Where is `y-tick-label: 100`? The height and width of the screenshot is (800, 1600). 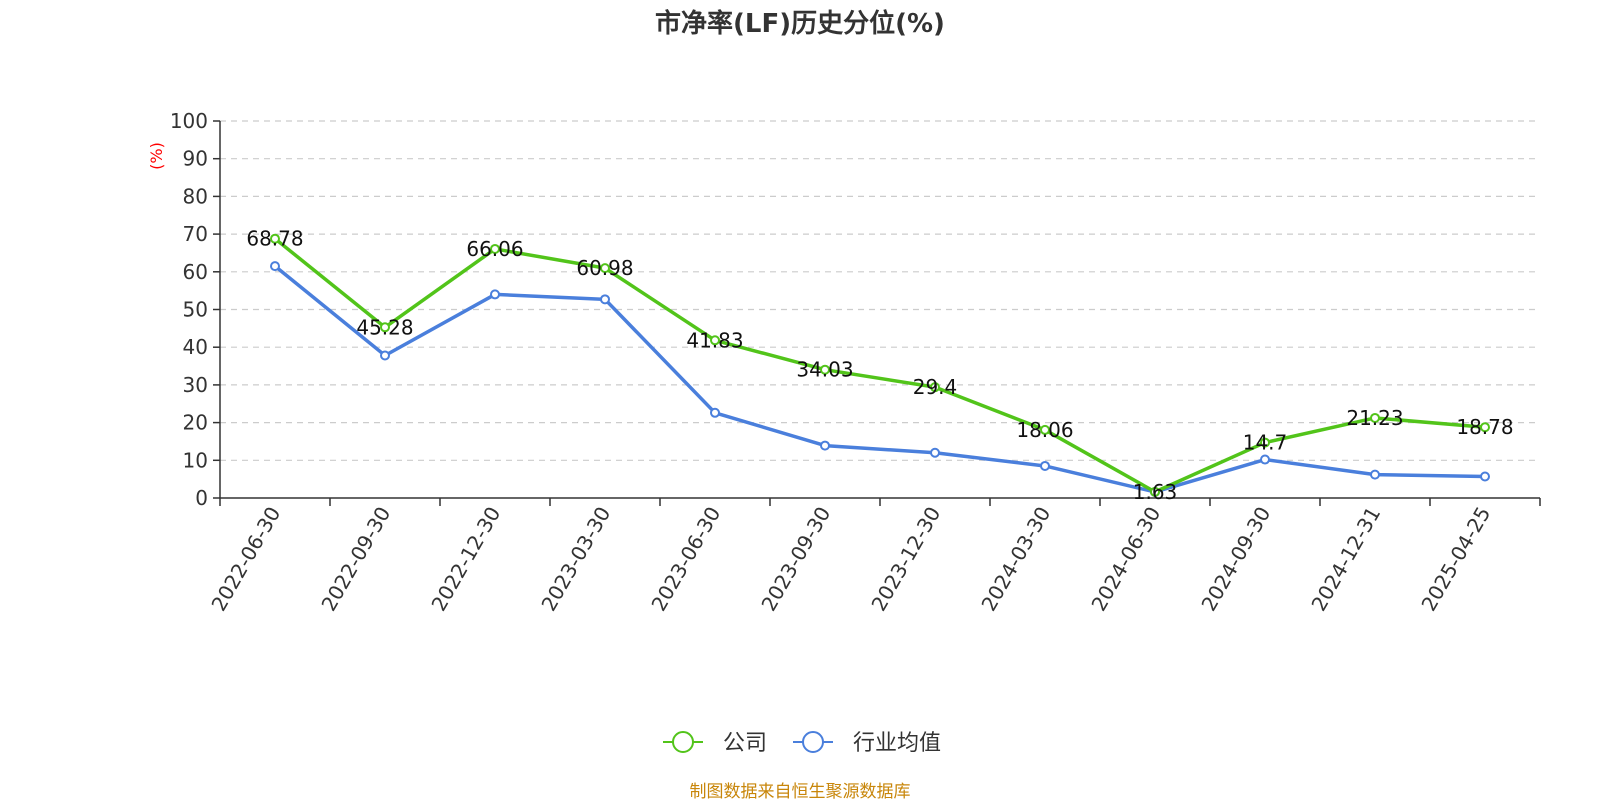
y-tick-label: 100 is located at coordinates (189, 121).